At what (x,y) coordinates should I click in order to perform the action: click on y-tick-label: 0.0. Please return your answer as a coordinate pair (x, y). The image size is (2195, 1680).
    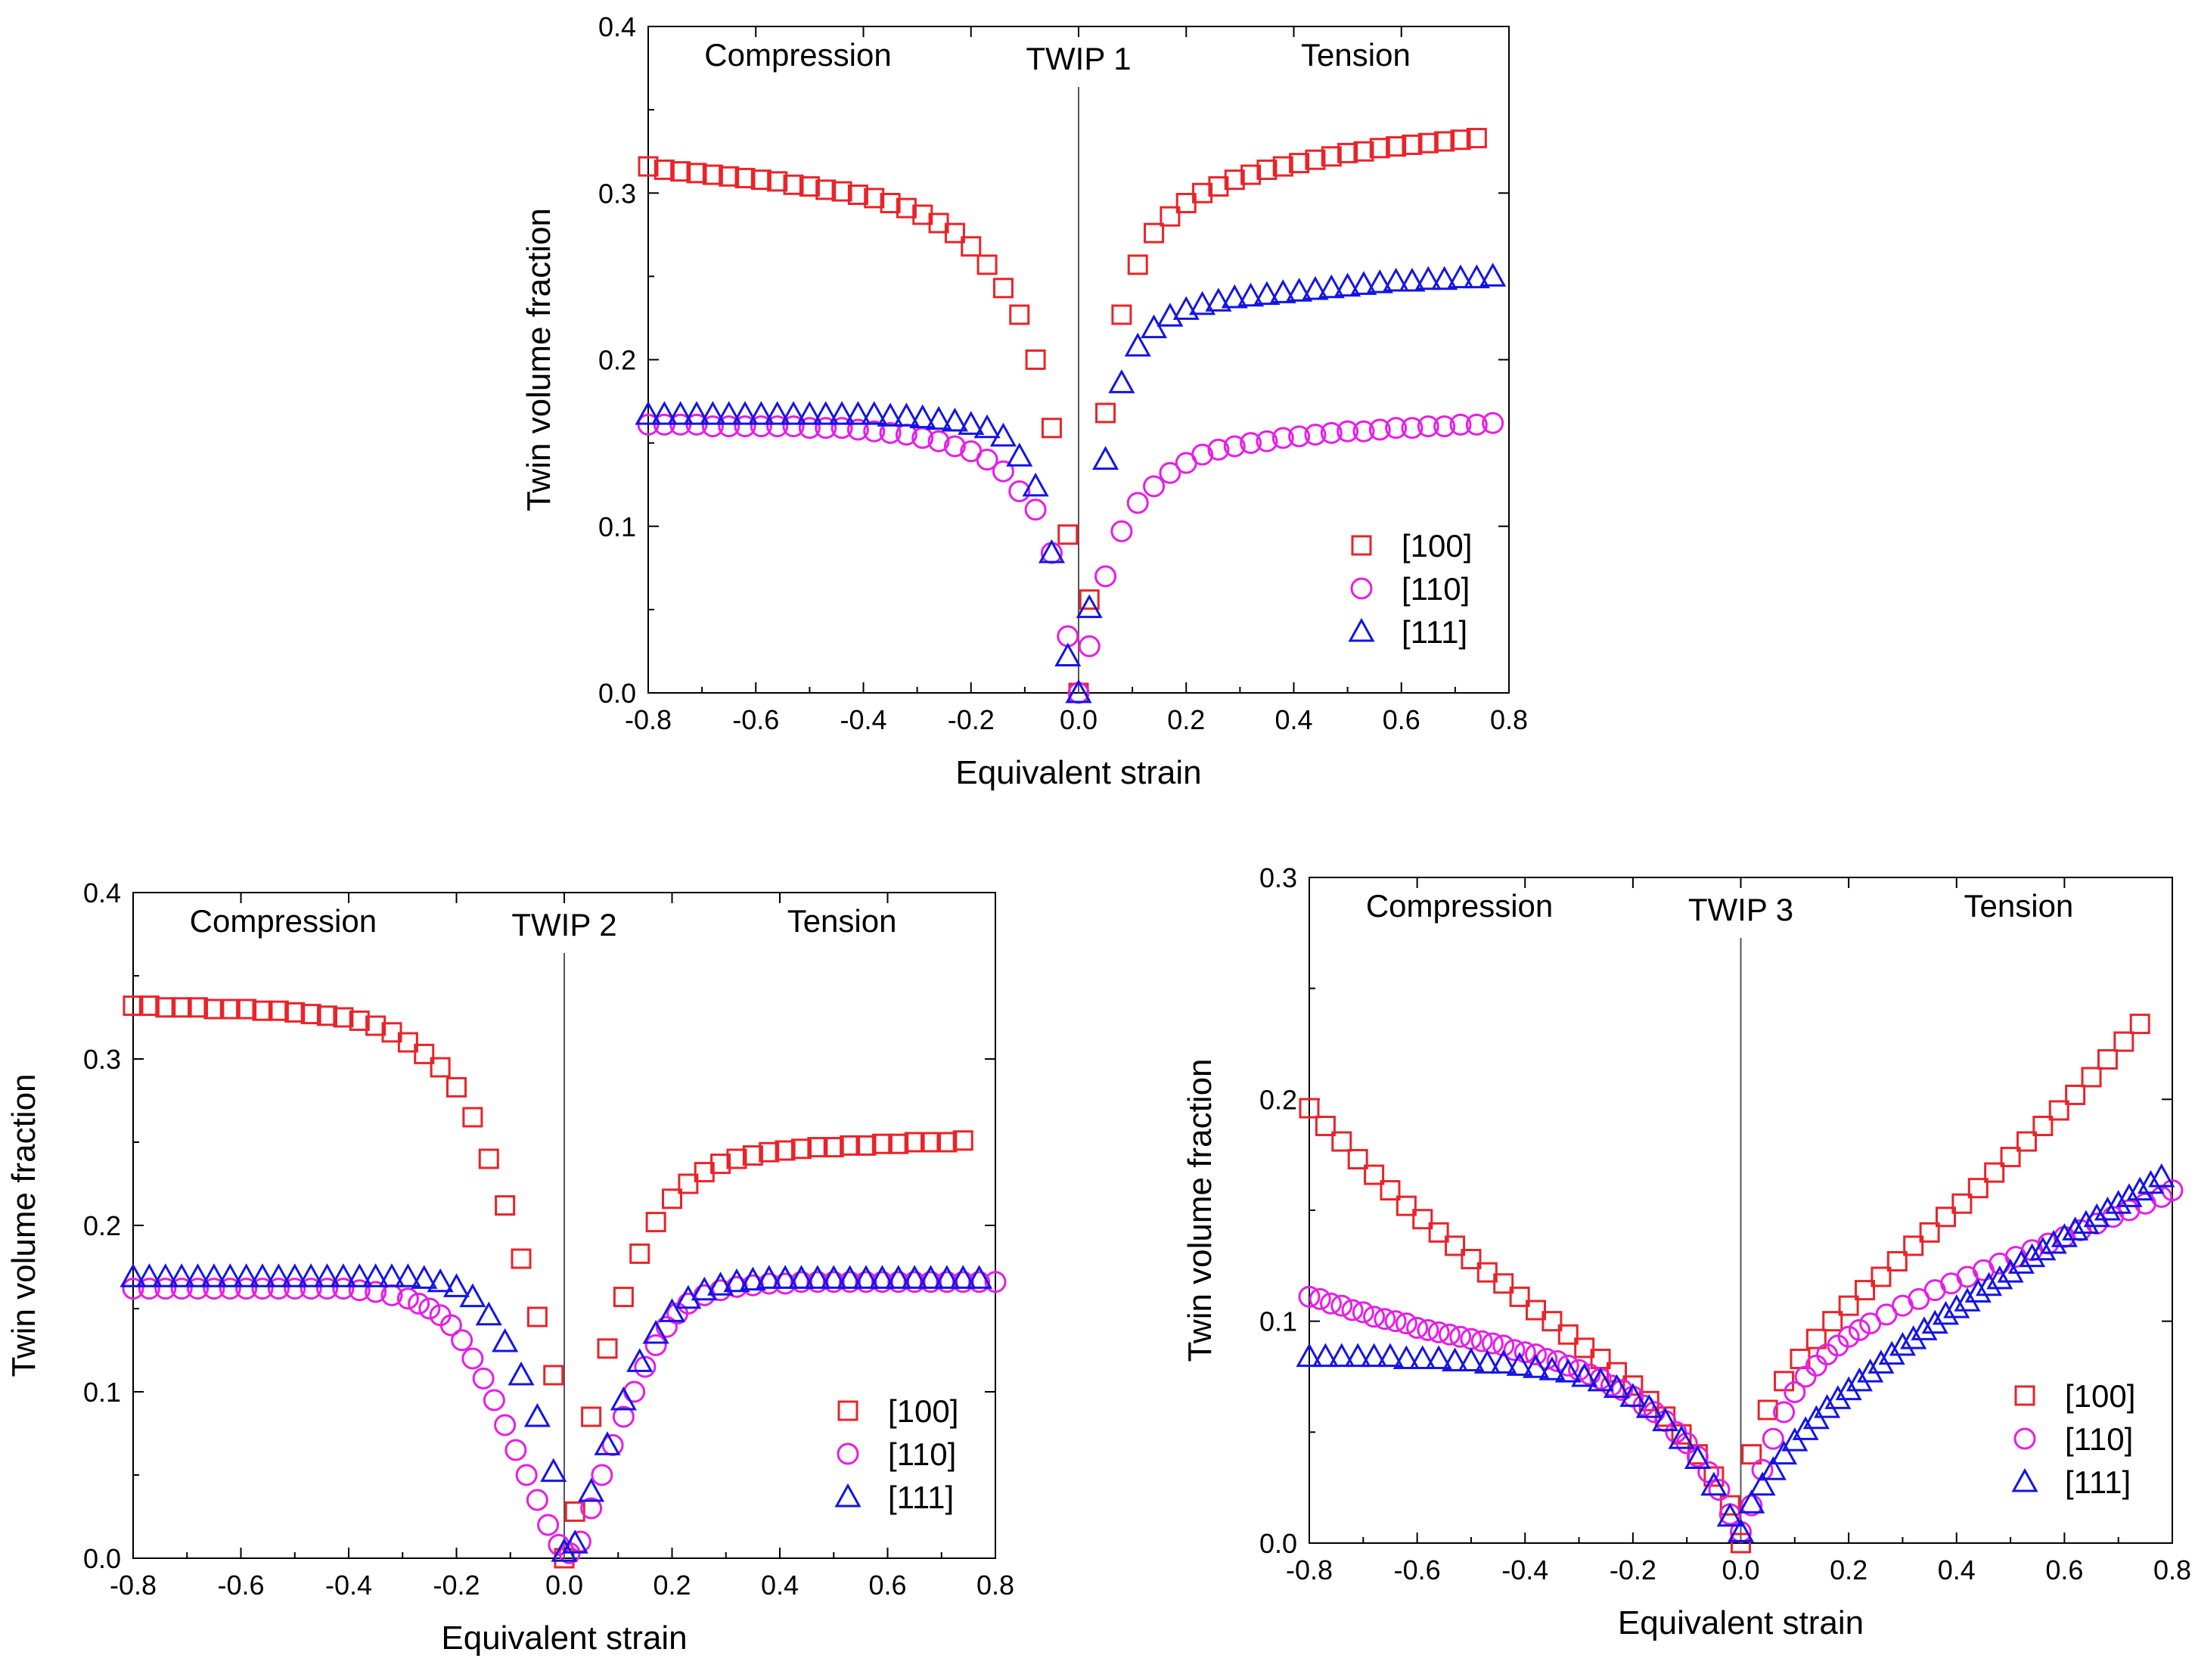
    Looking at the image, I should click on (617, 693).